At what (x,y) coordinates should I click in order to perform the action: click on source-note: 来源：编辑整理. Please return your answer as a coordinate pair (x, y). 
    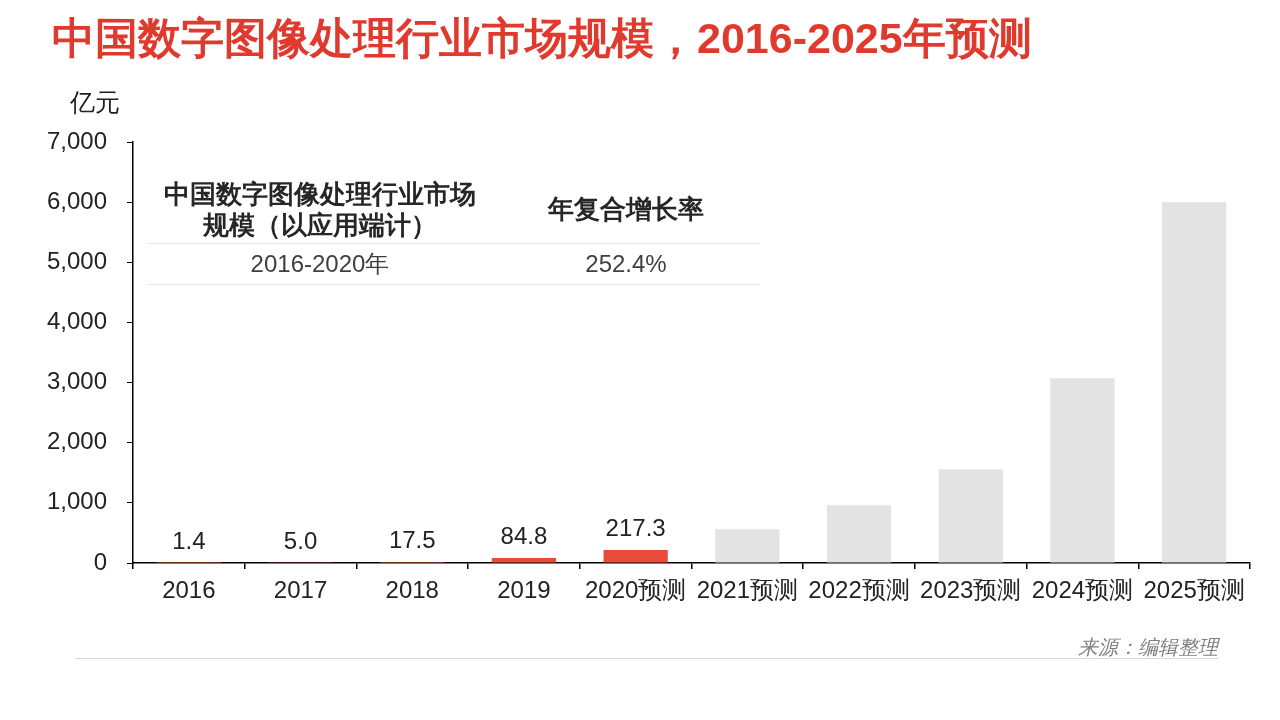
    Looking at the image, I should click on (1148, 647).